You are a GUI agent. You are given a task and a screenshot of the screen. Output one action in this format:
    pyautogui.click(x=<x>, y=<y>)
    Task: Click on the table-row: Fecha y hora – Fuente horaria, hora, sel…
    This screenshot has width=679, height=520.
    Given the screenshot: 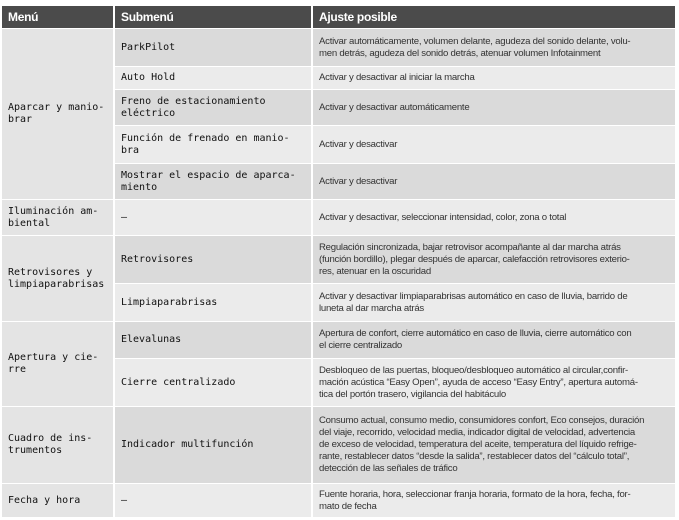 What is the action you would take?
    pyautogui.click(x=338, y=500)
    